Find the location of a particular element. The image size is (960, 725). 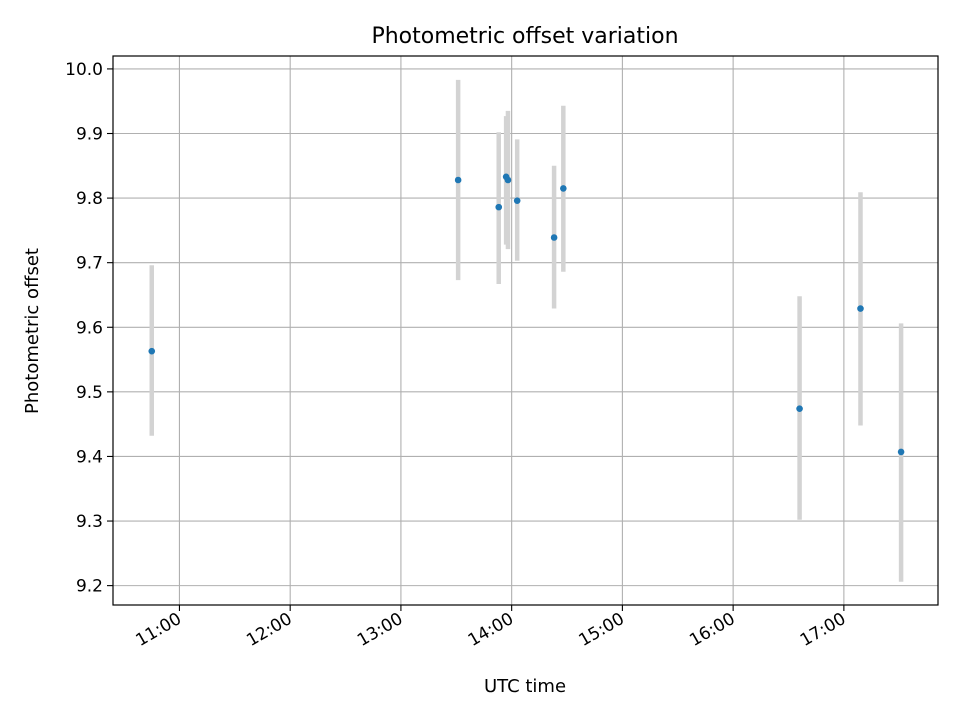

y-tick-label: 9.7 is located at coordinates (89, 264).